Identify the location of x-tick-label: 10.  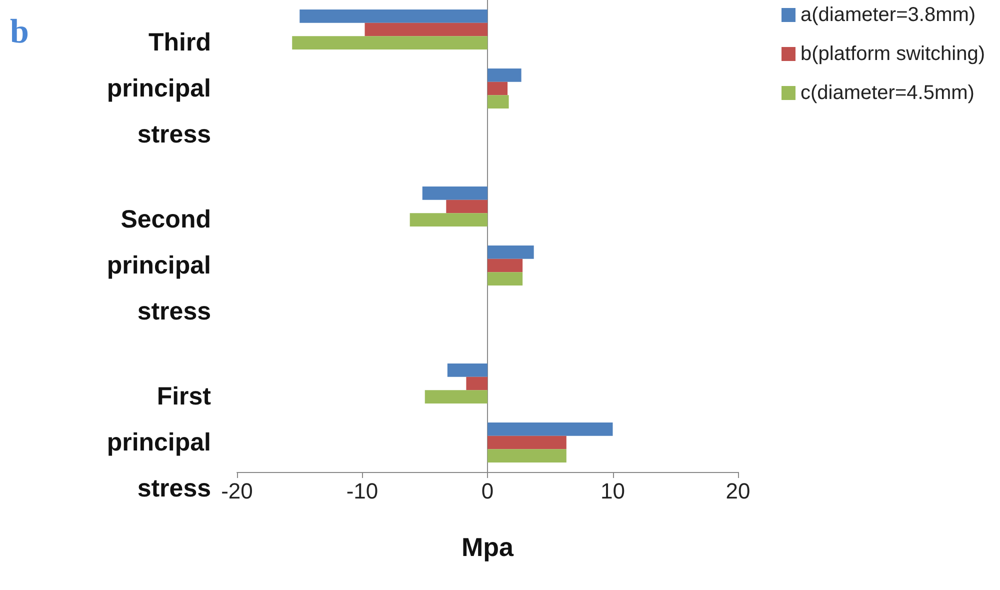
(612, 491).